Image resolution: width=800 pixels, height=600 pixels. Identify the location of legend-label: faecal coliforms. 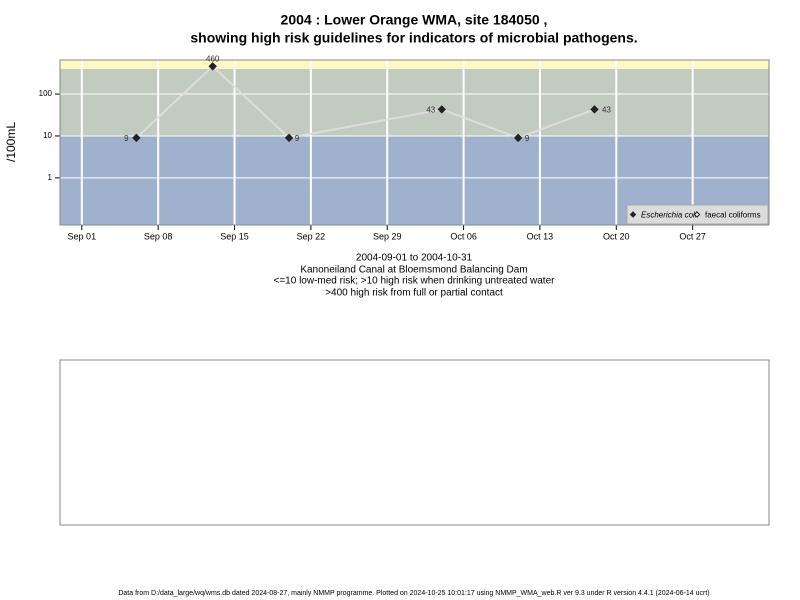
(733, 215).